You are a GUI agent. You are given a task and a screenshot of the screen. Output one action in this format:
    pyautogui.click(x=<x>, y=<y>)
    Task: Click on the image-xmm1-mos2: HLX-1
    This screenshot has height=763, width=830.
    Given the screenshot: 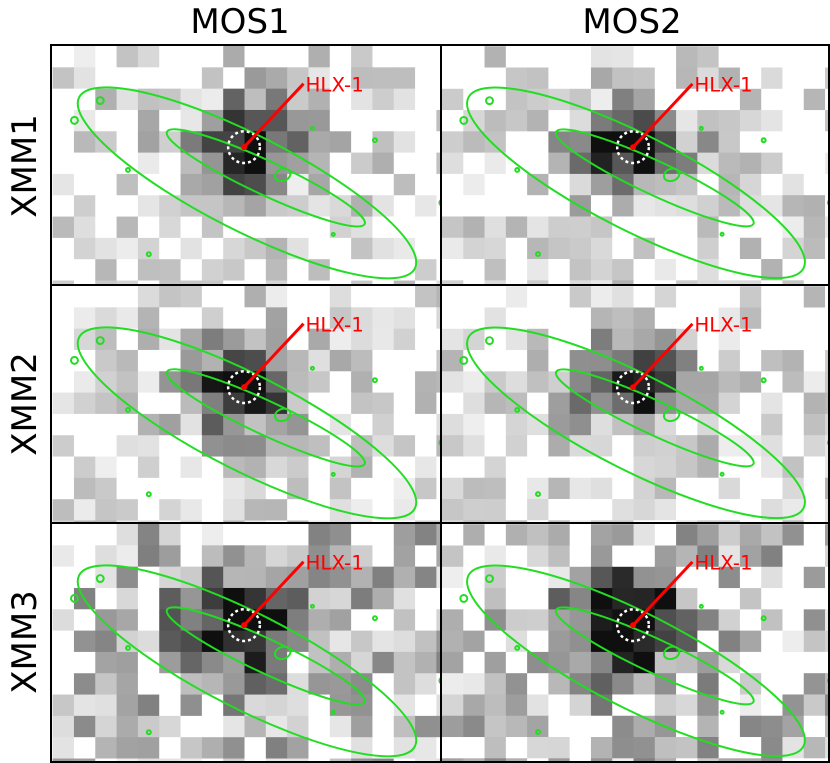 What is the action you would take?
    pyautogui.click(x=635, y=165)
    